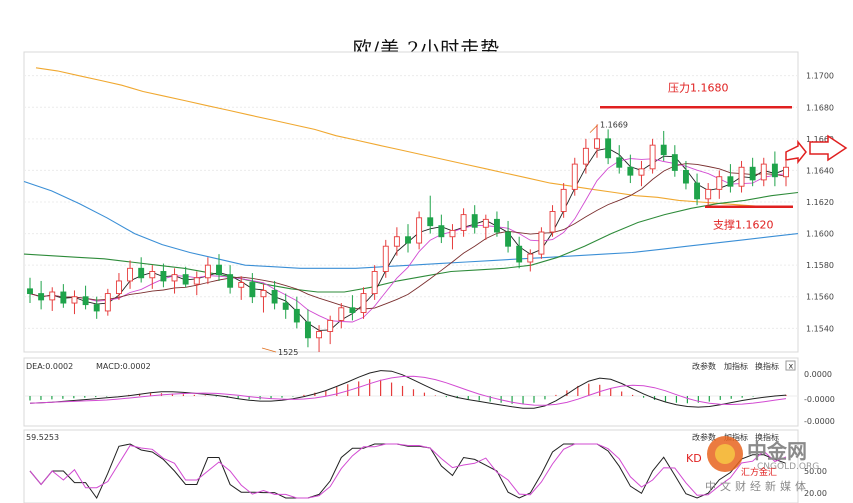 The image size is (853, 503). Describe the element at coordinates (788, 467) in the screenshot. I see `watermark-url: CNGOLD.ORG` at that location.